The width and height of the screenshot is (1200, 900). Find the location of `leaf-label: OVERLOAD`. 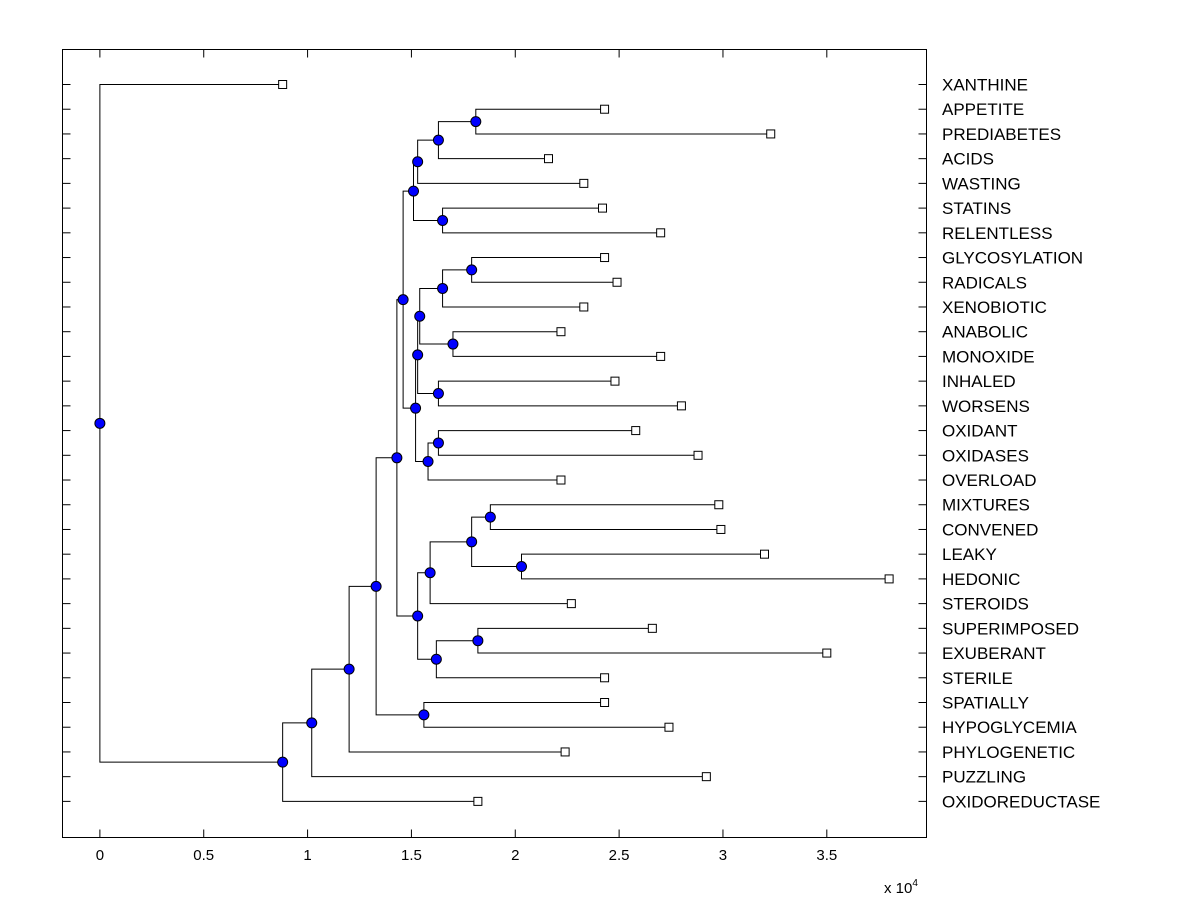

leaf-label: OVERLOAD is located at coordinates (989, 480).